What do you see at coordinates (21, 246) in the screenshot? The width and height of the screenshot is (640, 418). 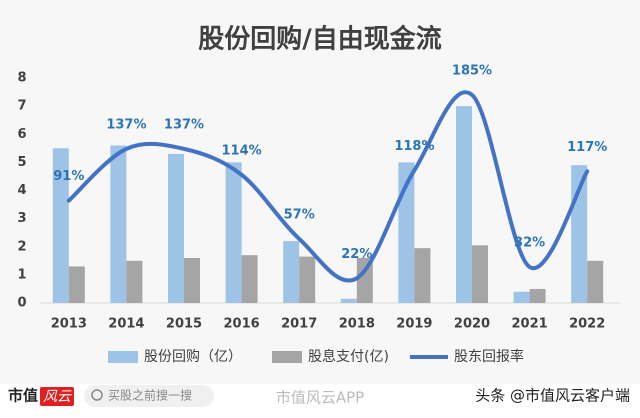 I see `y-tick-label: 2` at bounding box center [21, 246].